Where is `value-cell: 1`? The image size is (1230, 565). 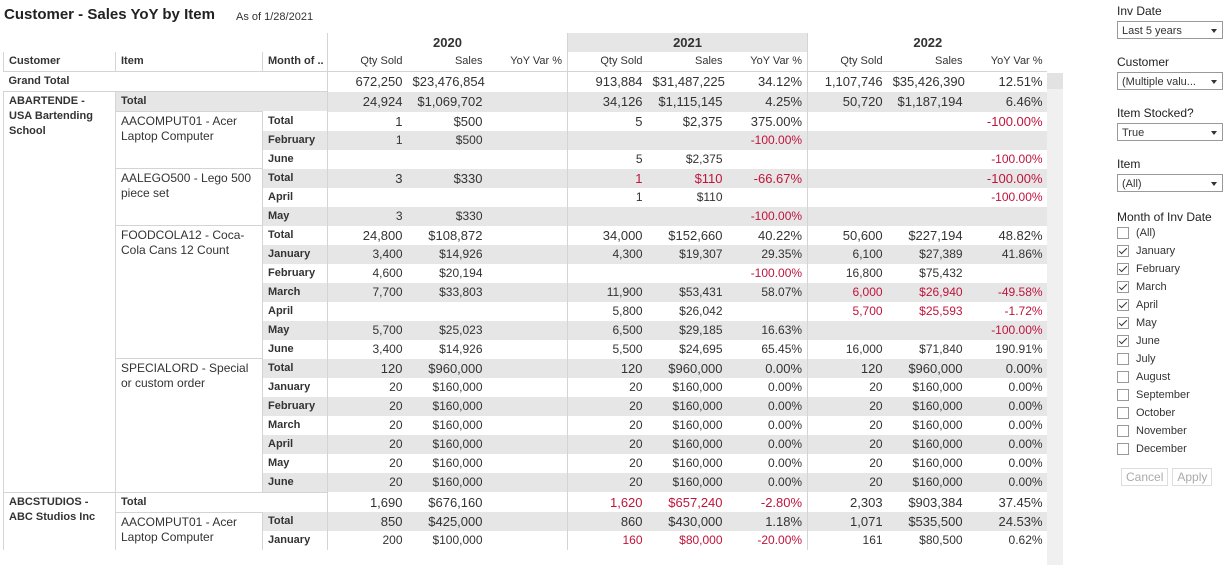 value-cell: 1 is located at coordinates (367, 121).